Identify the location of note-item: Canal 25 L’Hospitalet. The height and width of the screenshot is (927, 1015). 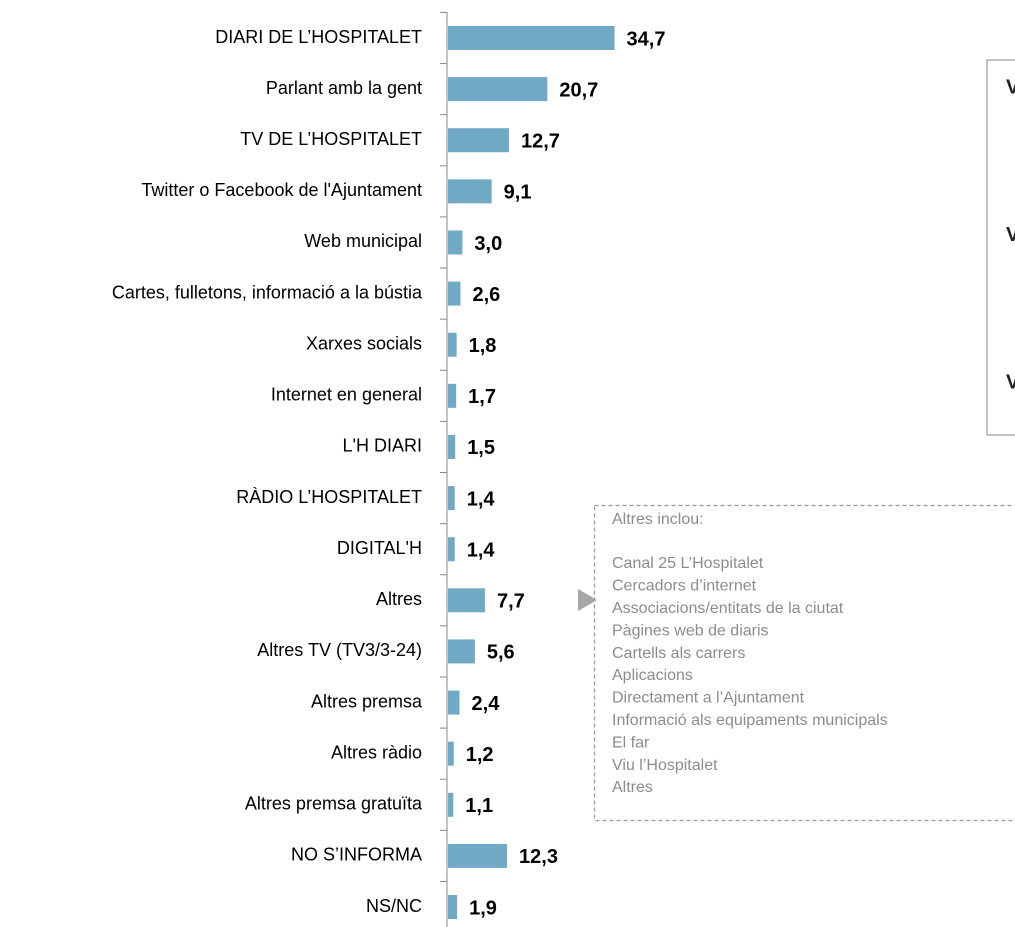
(688, 563).